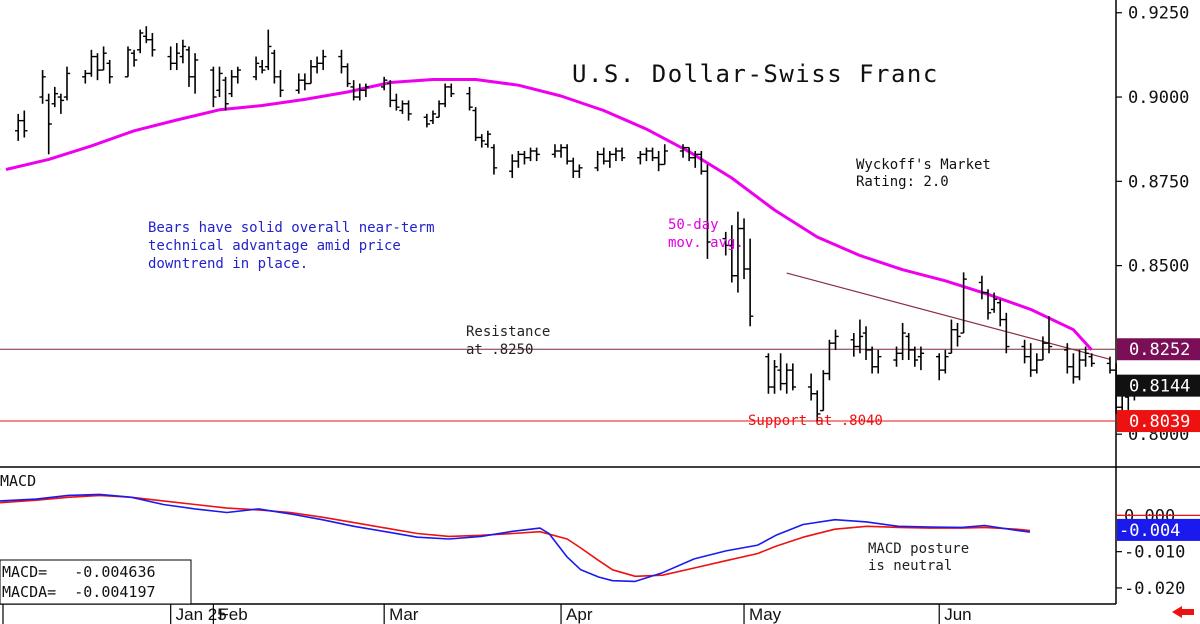 The height and width of the screenshot is (624, 1200). What do you see at coordinates (1158, 529) in the screenshot?
I see `macd-badge: -0.004` at bounding box center [1158, 529].